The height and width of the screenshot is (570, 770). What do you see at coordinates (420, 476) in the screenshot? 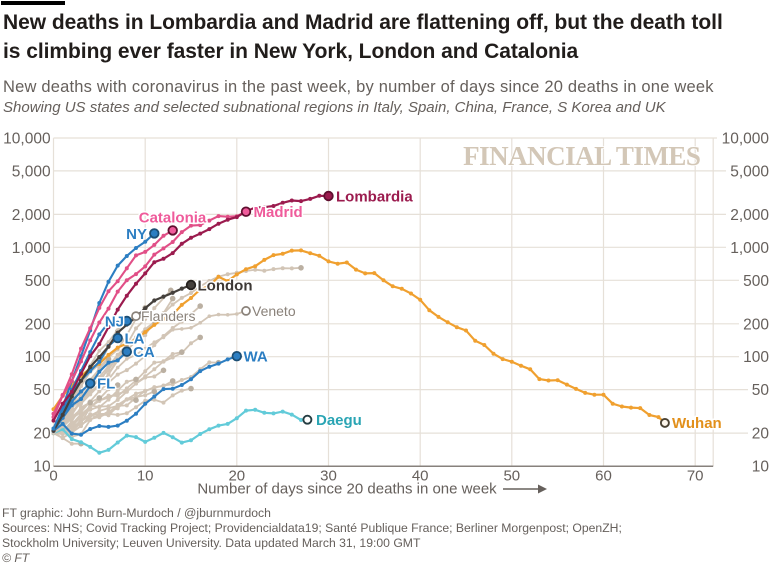
I see `svg-text: 40` at bounding box center [420, 476].